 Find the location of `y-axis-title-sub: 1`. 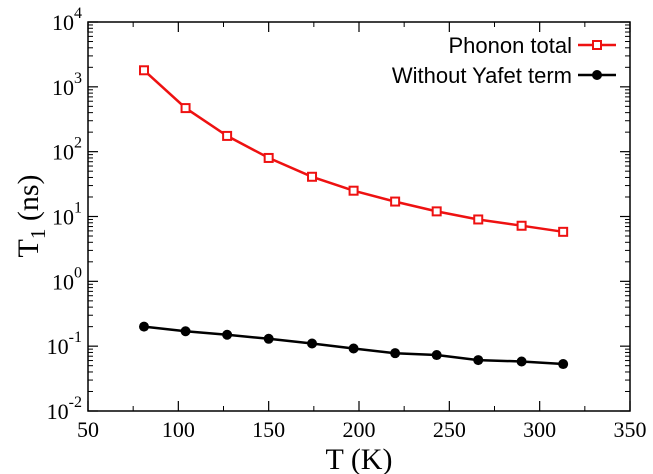

y-axis-title-sub: 1 is located at coordinates (38, 234).